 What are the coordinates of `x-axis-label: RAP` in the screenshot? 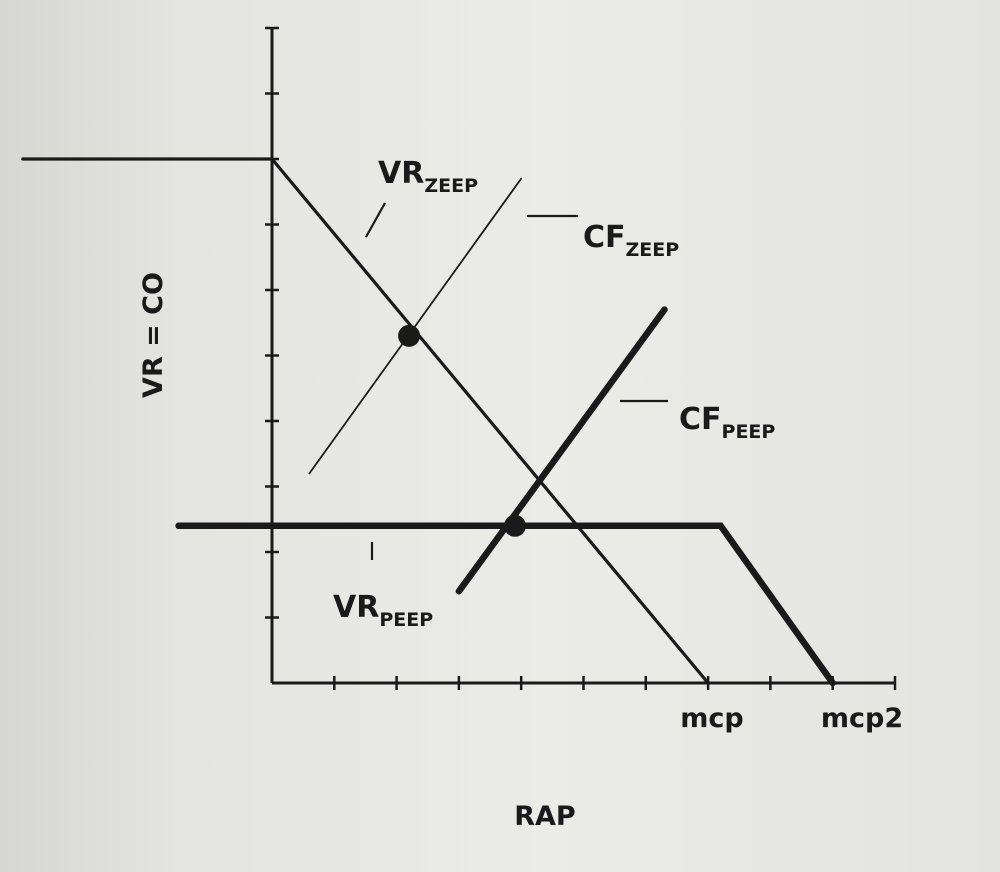 It's located at (544, 816).